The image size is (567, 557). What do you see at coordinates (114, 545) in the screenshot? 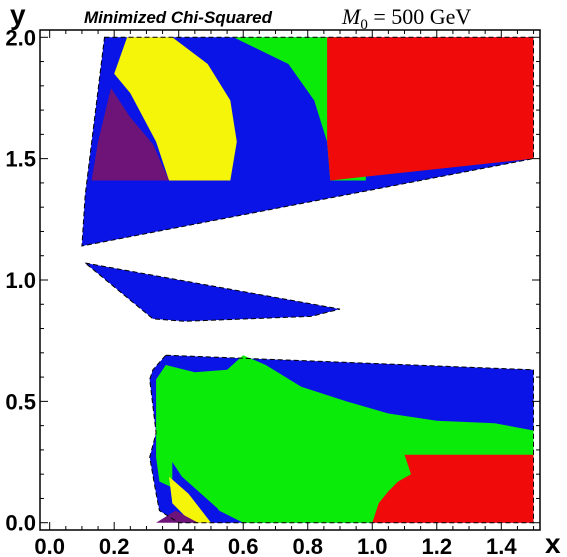
I see `x-tick-label-0.2: 0.2` at bounding box center [114, 545].